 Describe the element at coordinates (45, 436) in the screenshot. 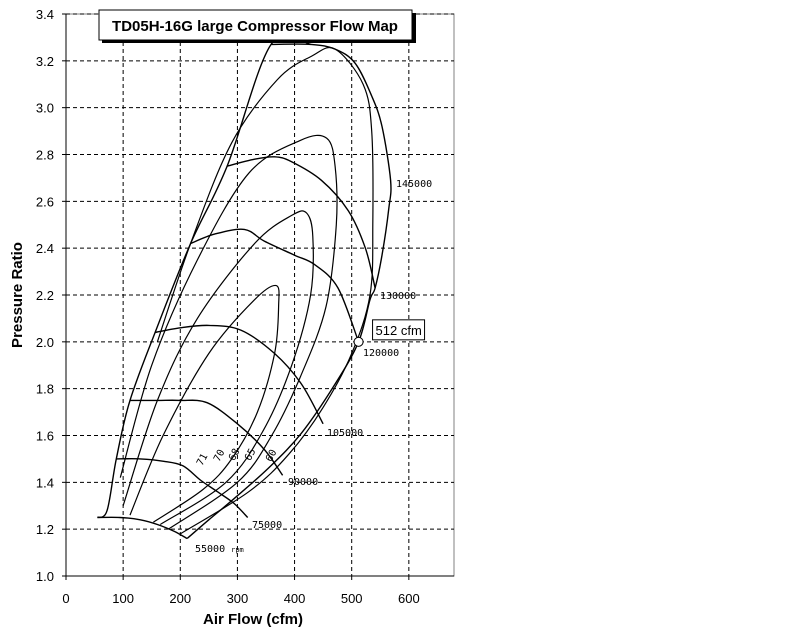

I see `y-tick-label: 1.6` at that location.